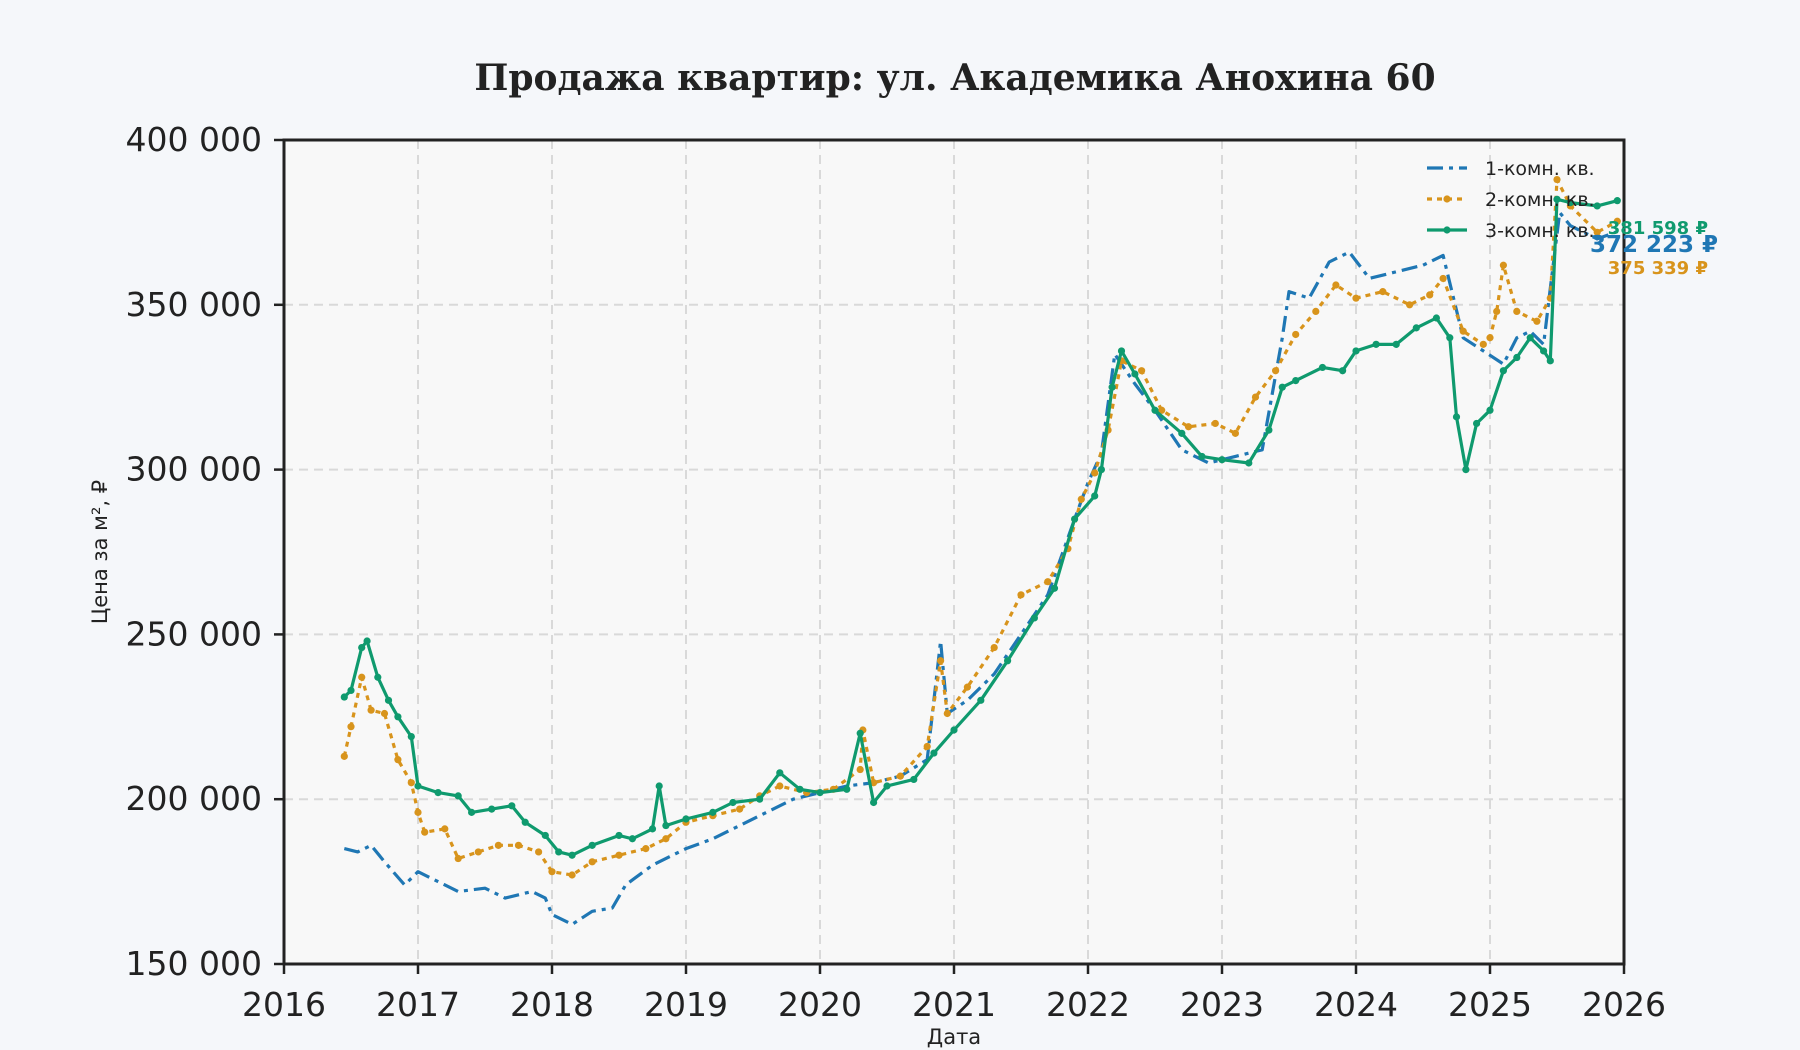 The width and height of the screenshot is (1800, 1050). What do you see at coordinates (1490, 1004) in the screenshot?
I see `x-tick-label: 2025` at bounding box center [1490, 1004].